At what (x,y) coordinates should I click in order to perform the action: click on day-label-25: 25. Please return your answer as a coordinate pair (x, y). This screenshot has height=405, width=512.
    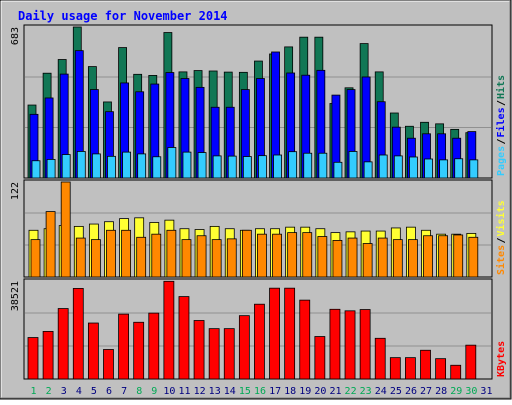
    Looking at the image, I should click on (396, 391).